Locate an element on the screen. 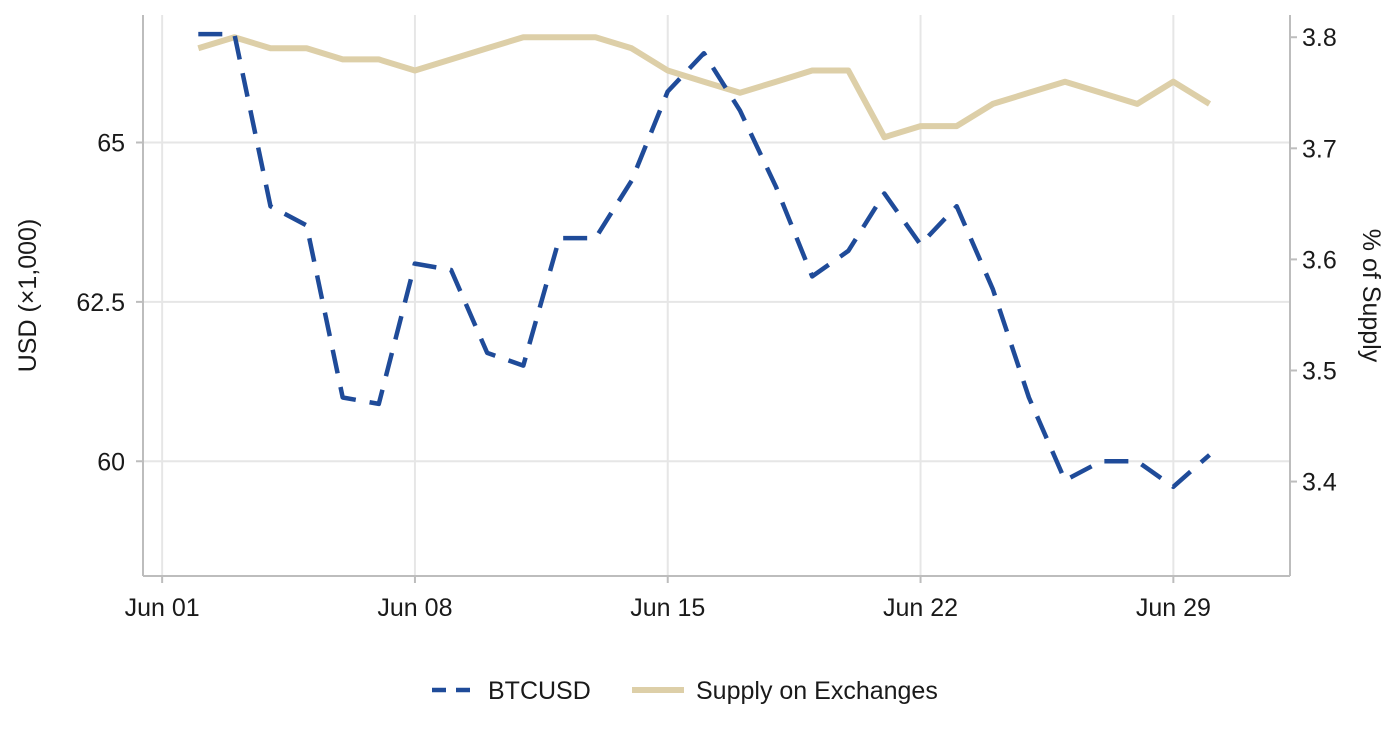 The image size is (1400, 740). y-right-tick-label: 3.7 is located at coordinates (1319, 149).